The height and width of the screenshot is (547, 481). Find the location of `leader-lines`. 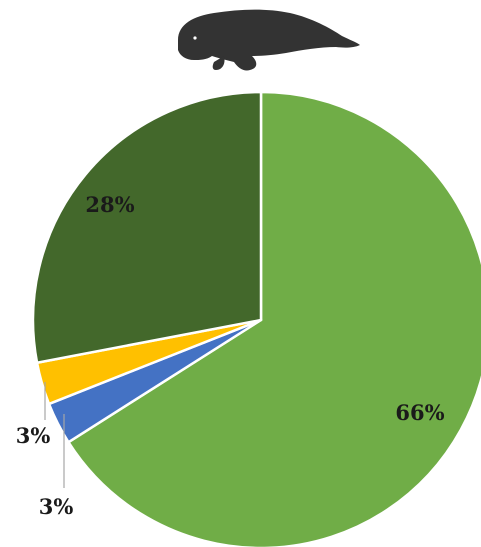

leader-lines is located at coordinates (54, 435).